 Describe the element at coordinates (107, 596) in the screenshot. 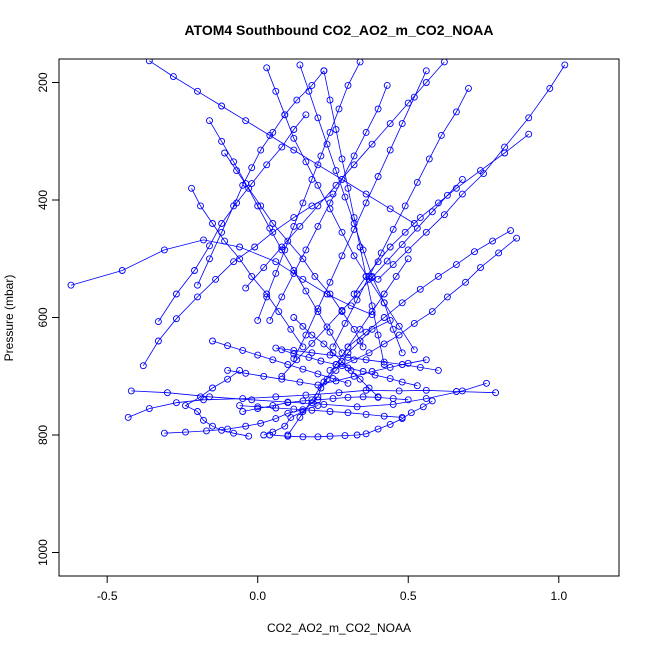

I see `x-tick-label: -0.5` at that location.